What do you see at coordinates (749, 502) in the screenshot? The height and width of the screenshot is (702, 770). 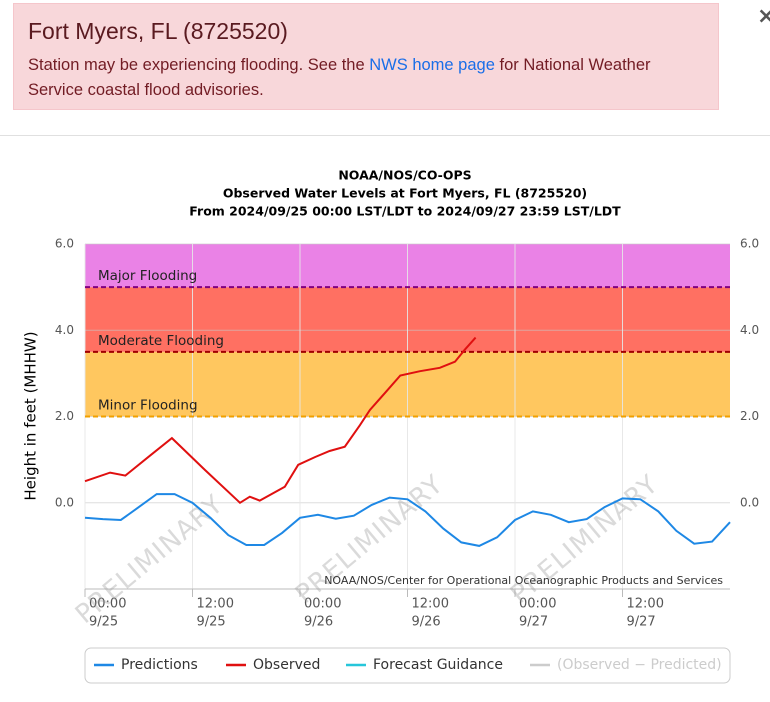 I see `y2-tick-label: 0.0` at bounding box center [749, 502].